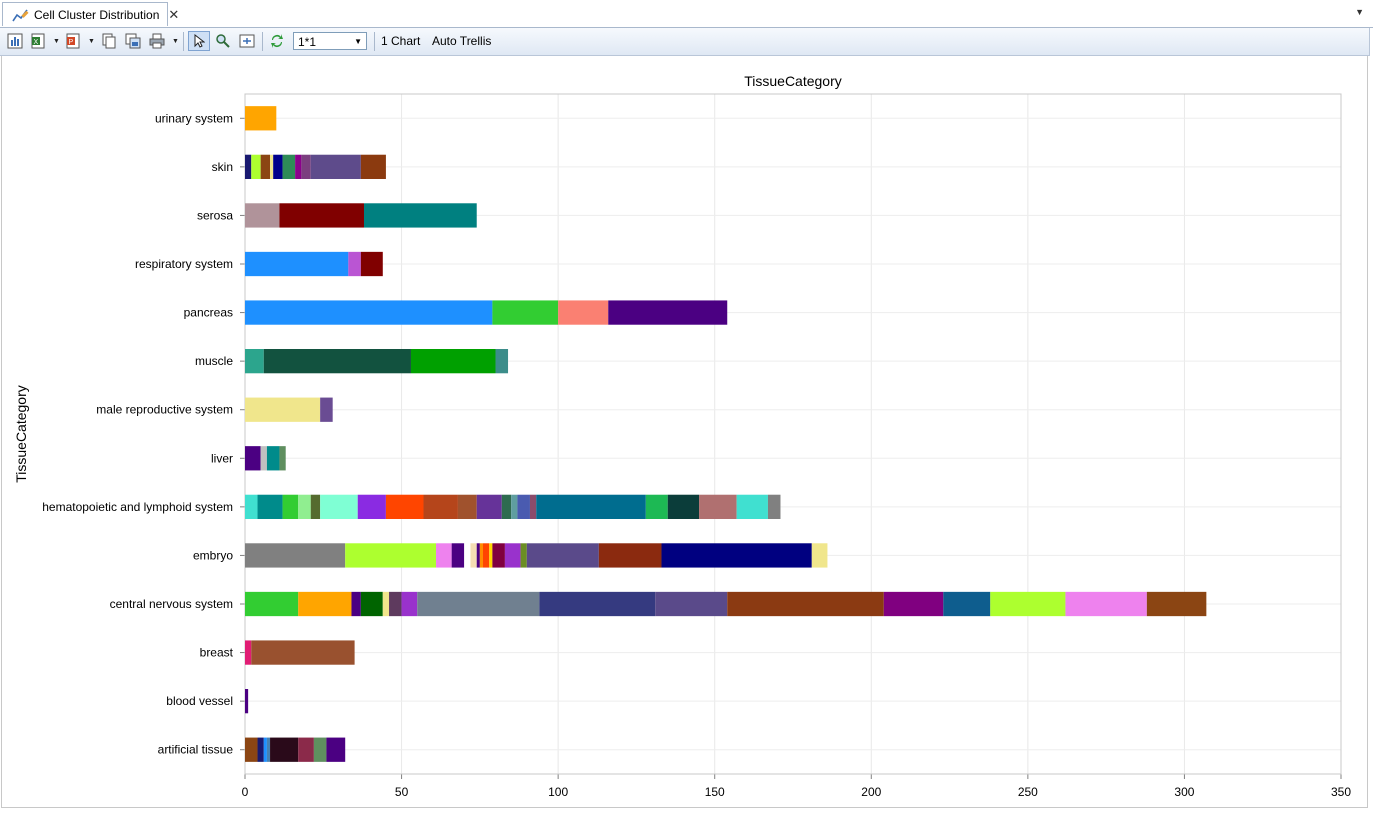 The height and width of the screenshot is (814, 1373). Describe the element at coordinates (401, 41) in the screenshot. I see `chart-count-button: 1 Chart` at that location.